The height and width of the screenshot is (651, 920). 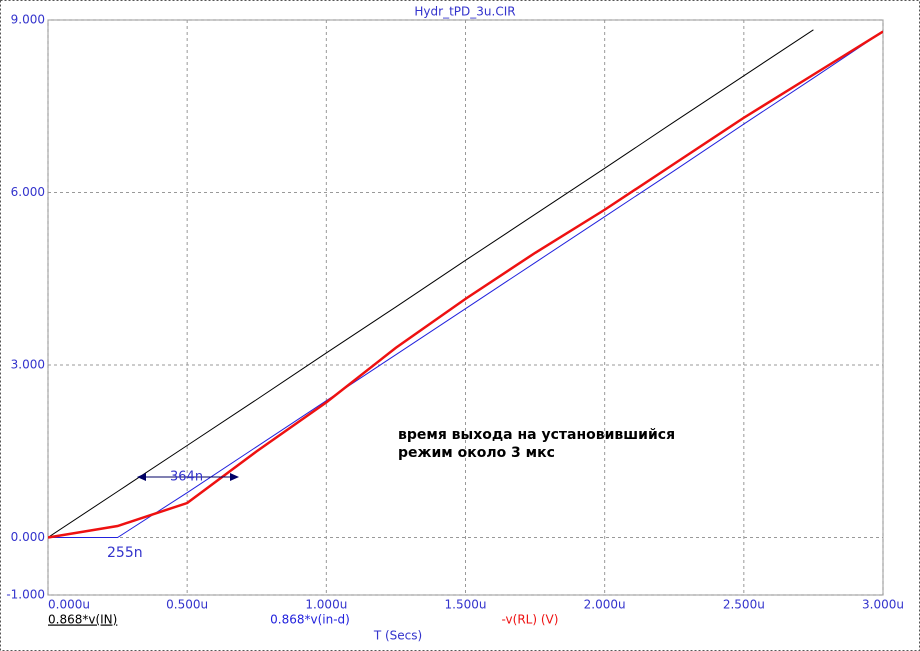 What do you see at coordinates (326, 605) in the screenshot?
I see `x-tick-label: 1.000u` at bounding box center [326, 605].